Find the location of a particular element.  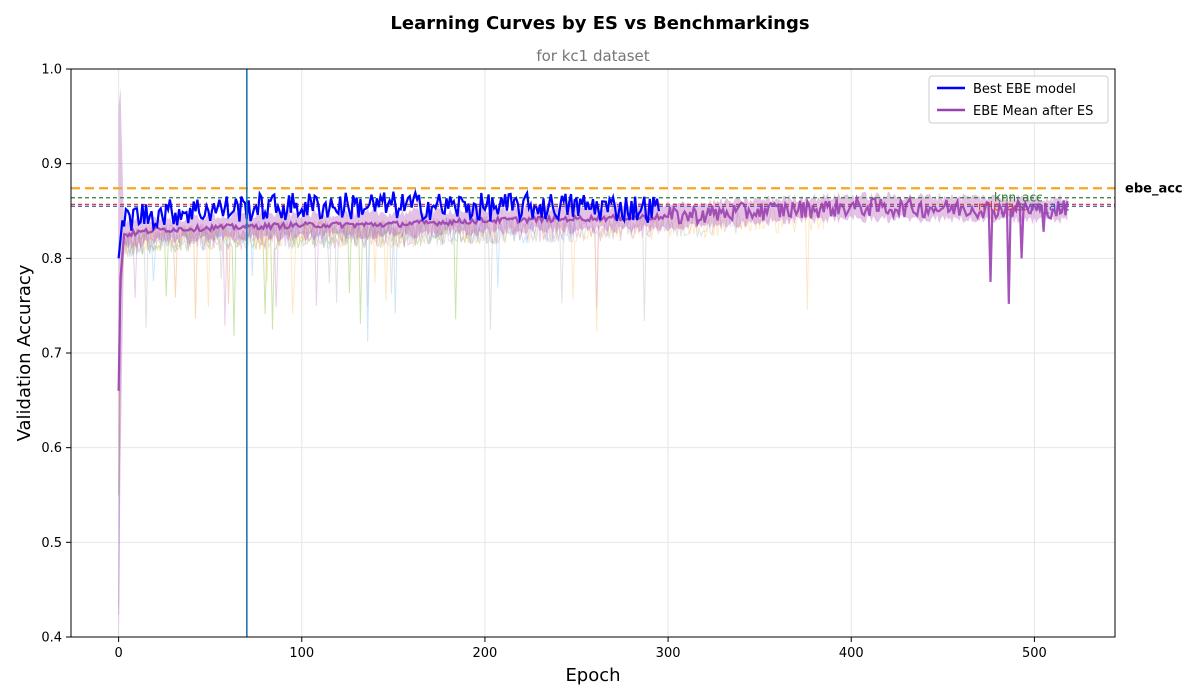

y-axis-label: Validation Accuracy is located at coordinates (24, 352).